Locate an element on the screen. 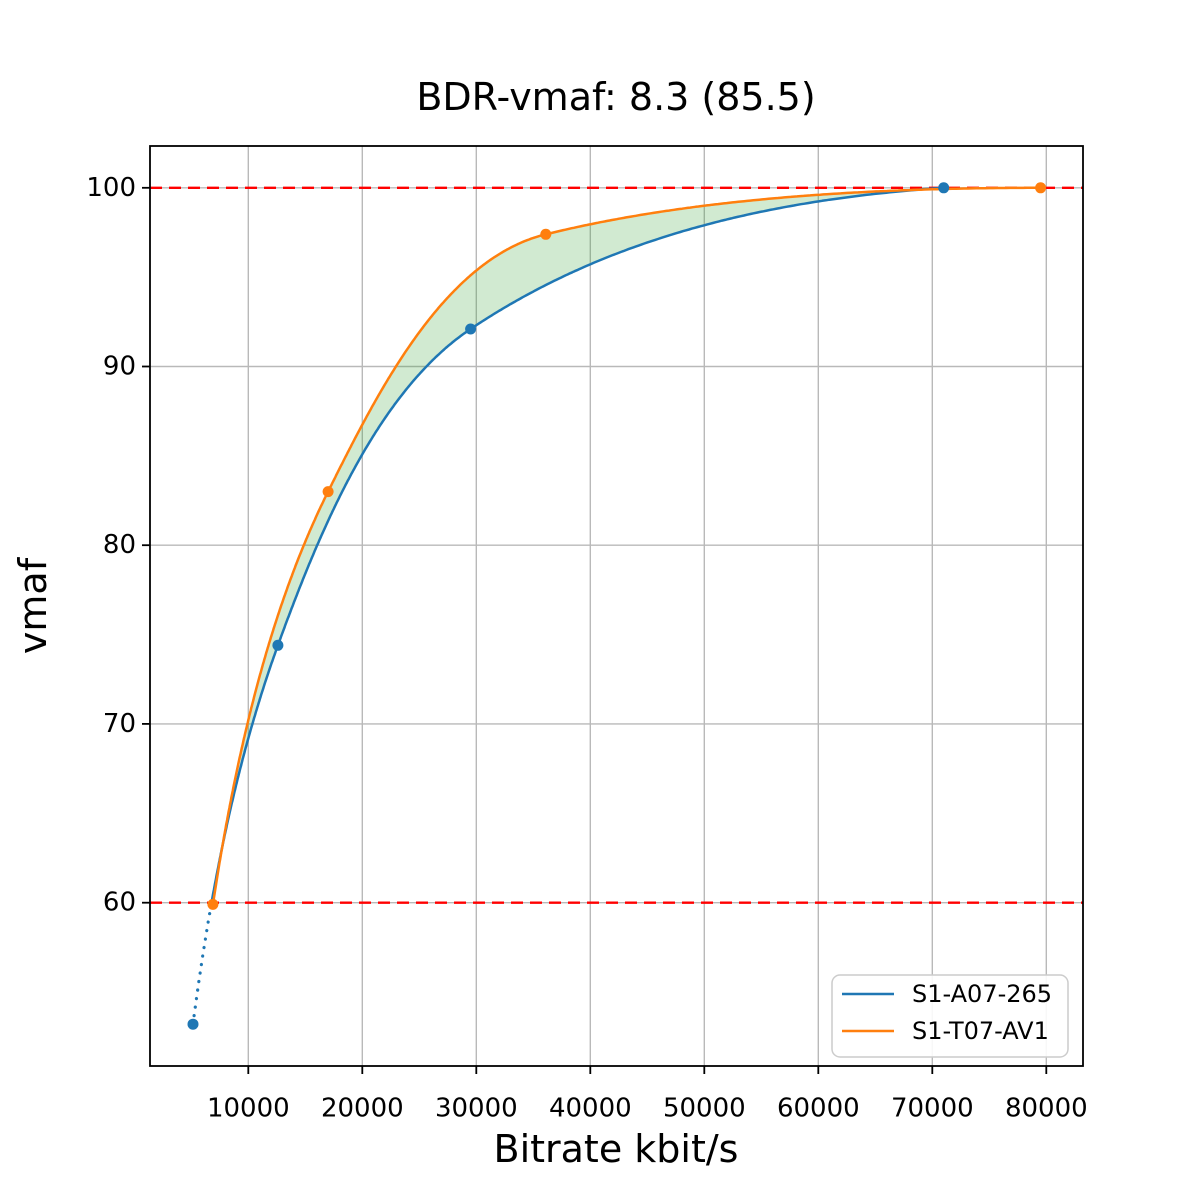 The image size is (1200, 1204). y-tick-label: 90 is located at coordinates (119, 367).